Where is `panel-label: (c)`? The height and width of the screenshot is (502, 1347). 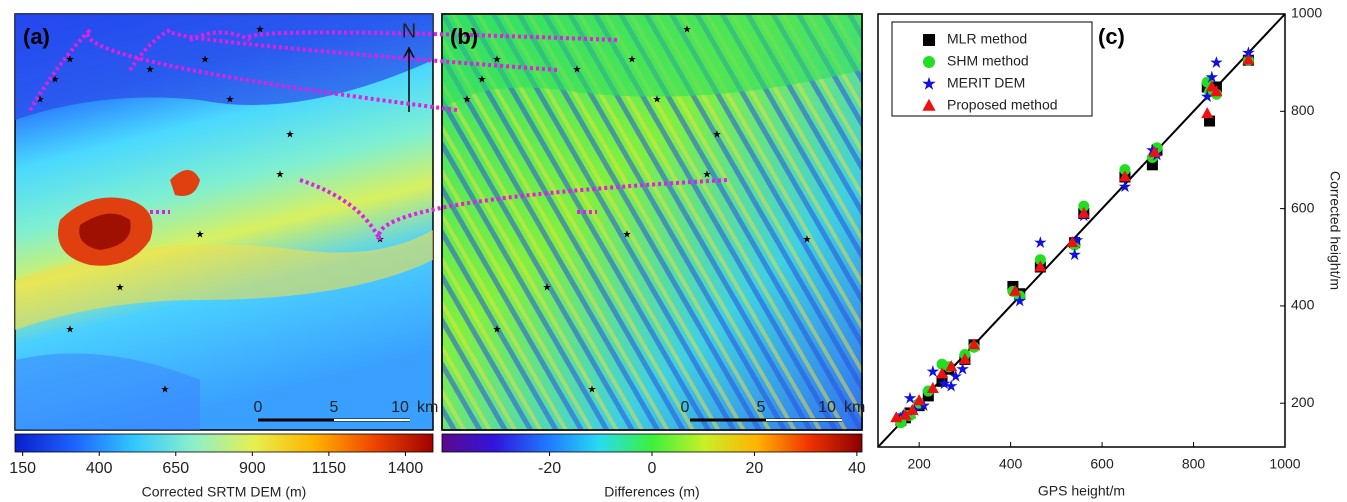 panel-label: (c) is located at coordinates (1111, 36).